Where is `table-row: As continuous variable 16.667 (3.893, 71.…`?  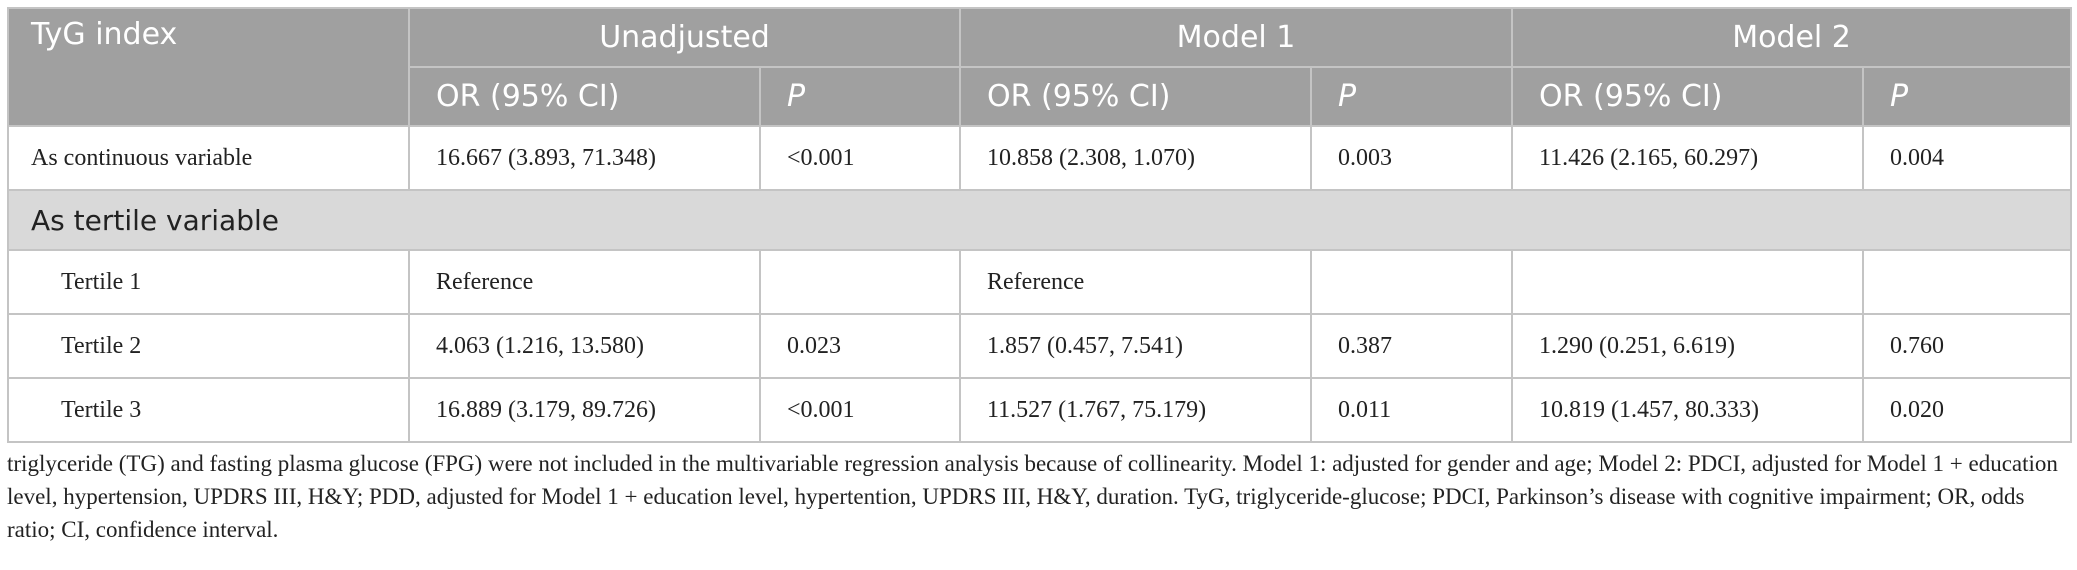 table-row: As continuous variable 16.667 (3.893, 71.… is located at coordinates (1040, 158).